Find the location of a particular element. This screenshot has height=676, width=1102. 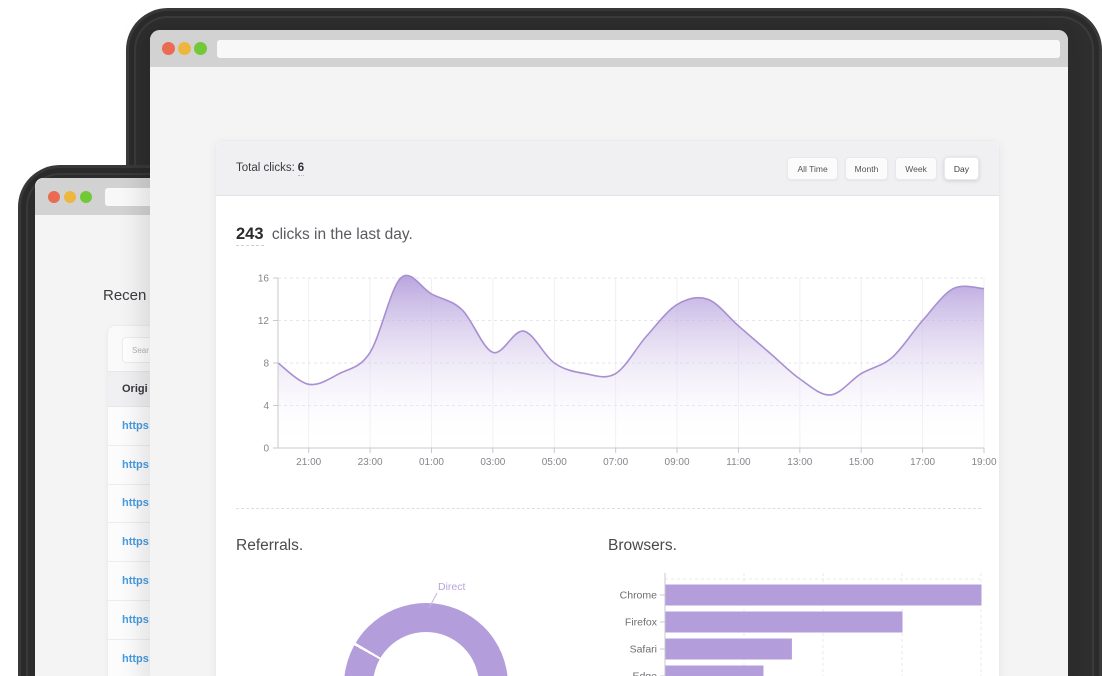

recent-links-heading: Recen is located at coordinates (125, 295).